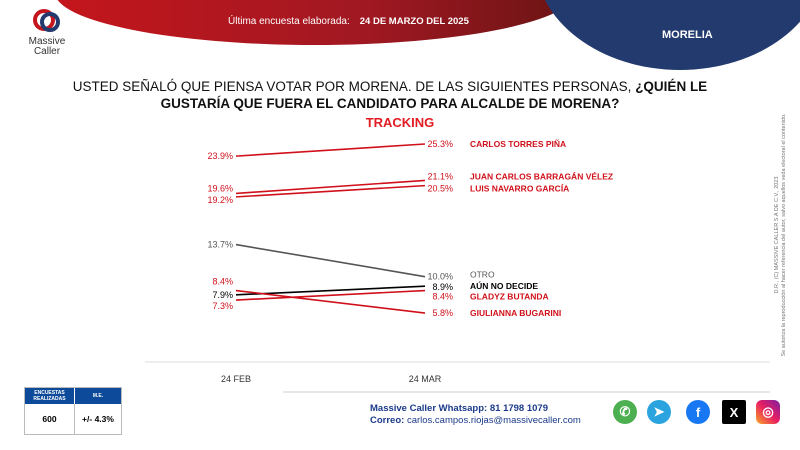 The height and width of the screenshot is (450, 800). Describe the element at coordinates (400, 122) in the screenshot. I see `chart-title: TRACKING` at that location.